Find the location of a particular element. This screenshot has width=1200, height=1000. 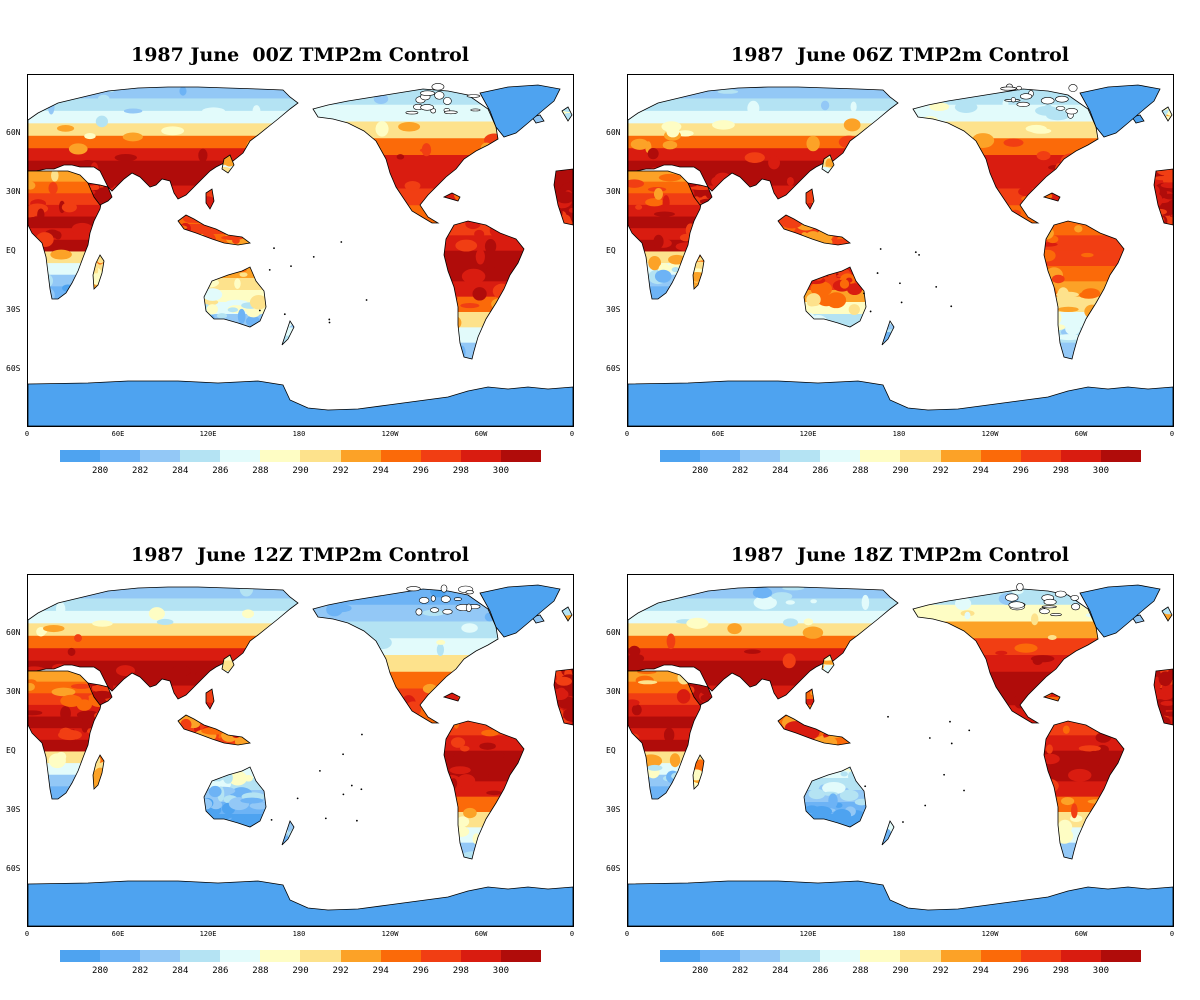

continent-antarctica is located at coordinates (300, 903).